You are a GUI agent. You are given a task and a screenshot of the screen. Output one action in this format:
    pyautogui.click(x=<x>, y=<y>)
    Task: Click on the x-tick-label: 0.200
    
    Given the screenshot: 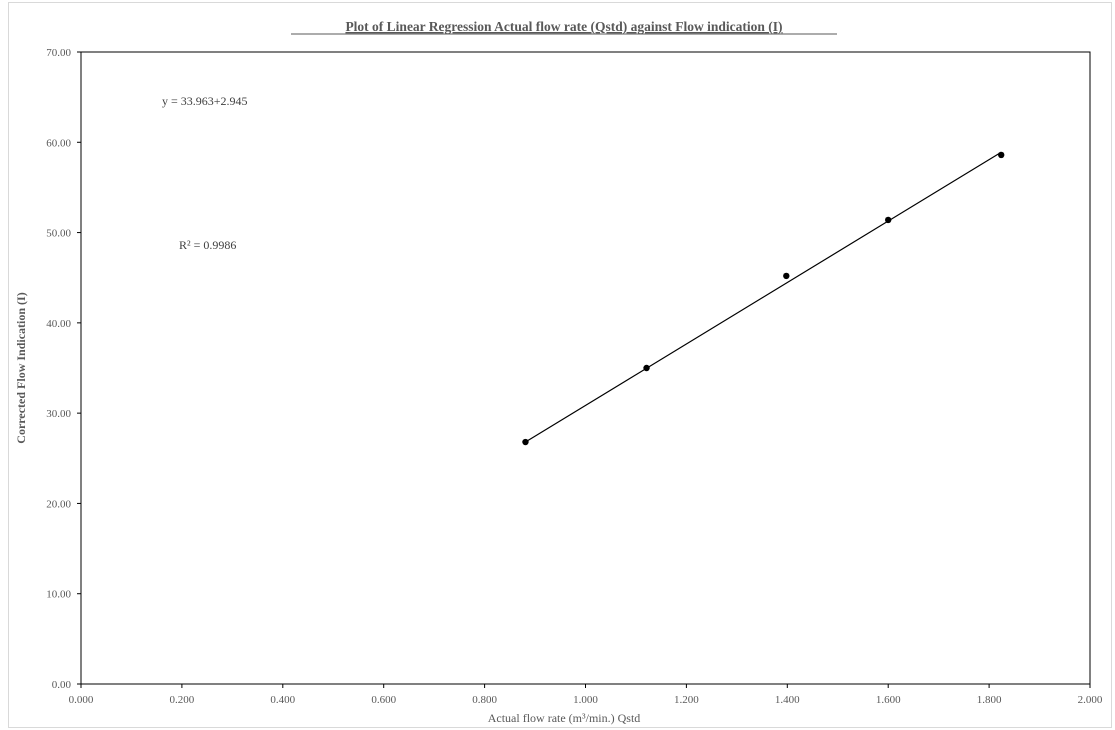 What is the action you would take?
    pyautogui.click(x=182, y=700)
    